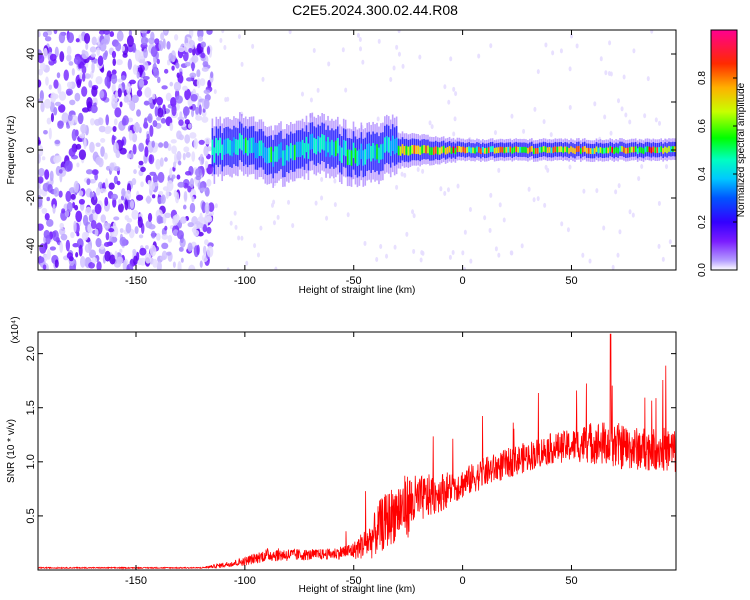 This screenshot has width=750, height=600. Describe the element at coordinates (31, 54) in the screenshot. I see `y-tick-label: 40` at that location.